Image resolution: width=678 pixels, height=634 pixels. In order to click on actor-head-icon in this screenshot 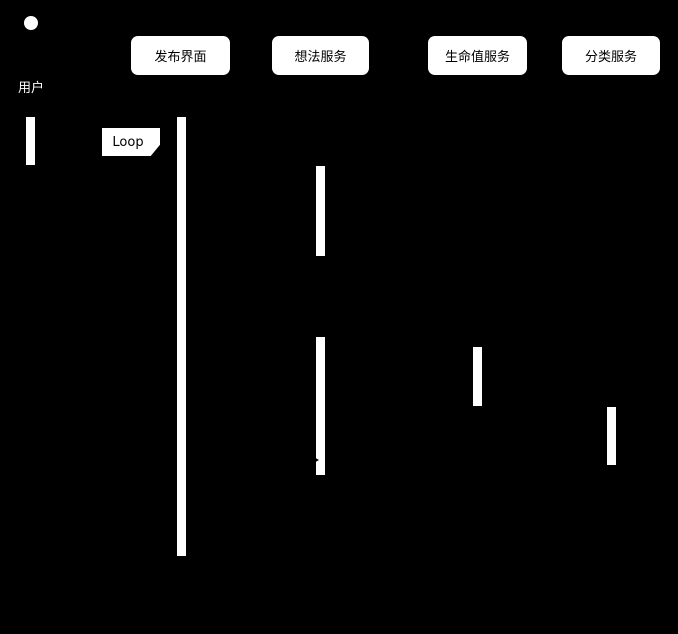, I will do `click(31, 23)`.